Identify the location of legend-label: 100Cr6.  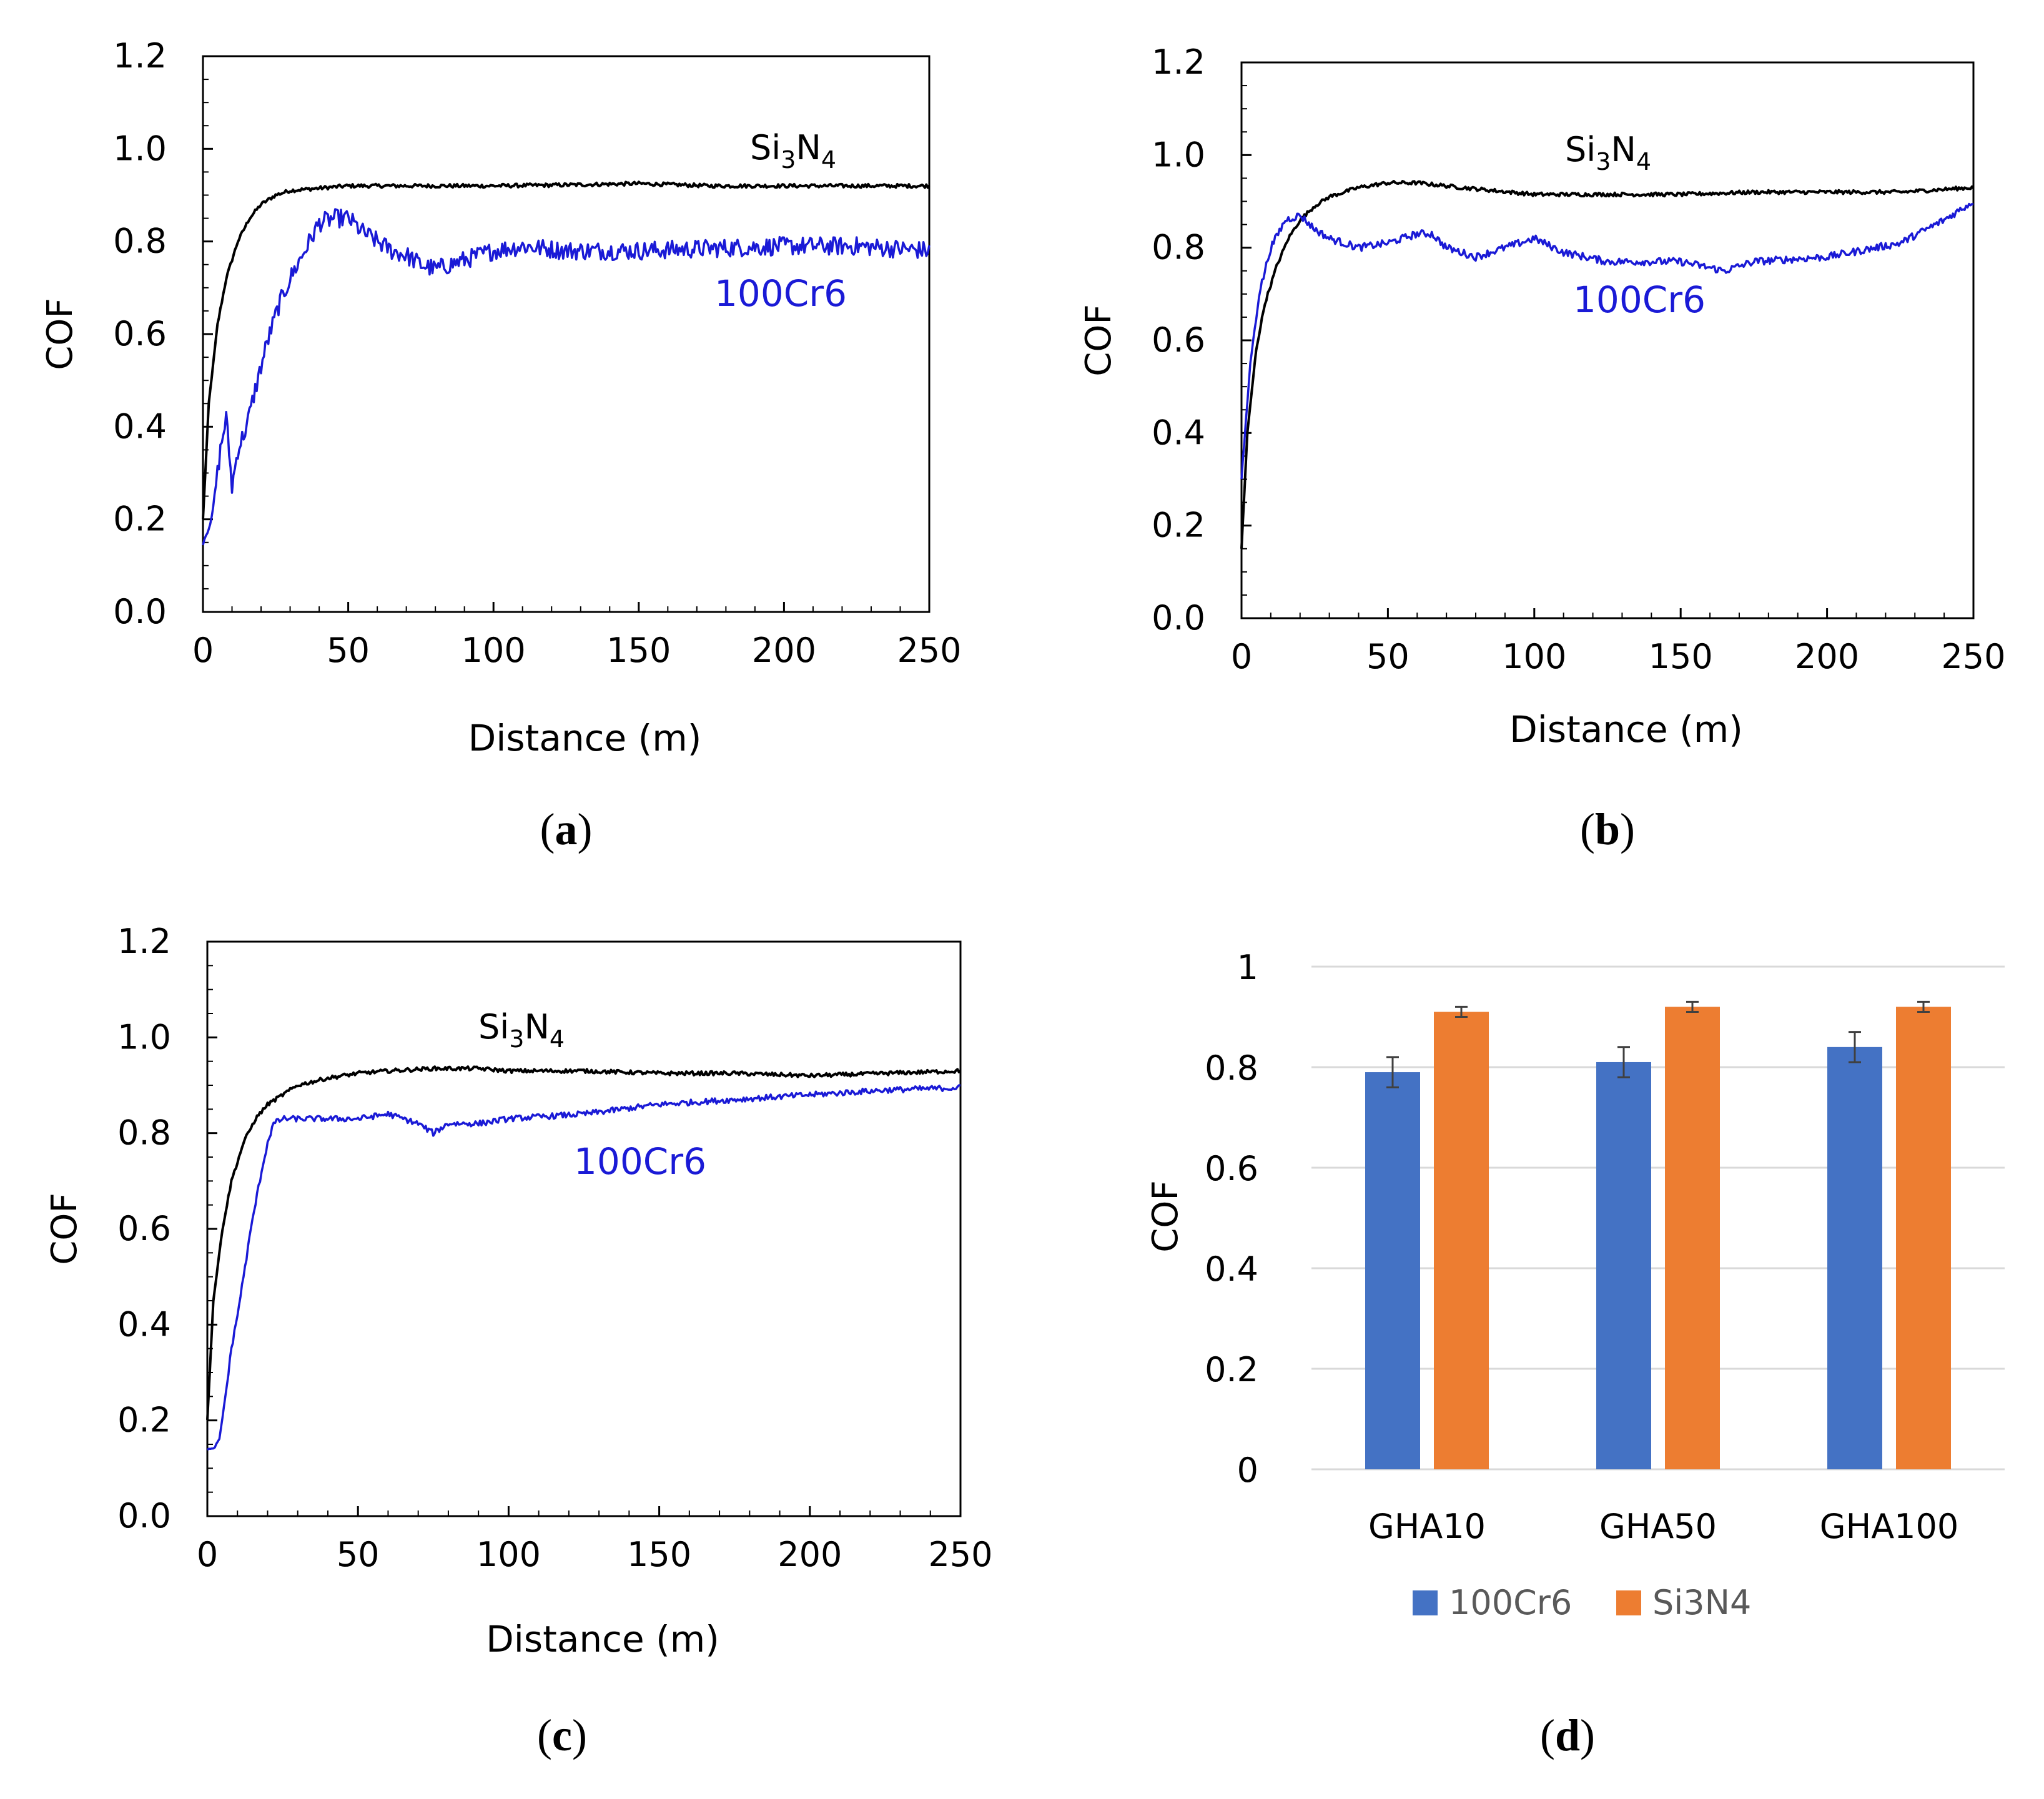
(1510, 1603).